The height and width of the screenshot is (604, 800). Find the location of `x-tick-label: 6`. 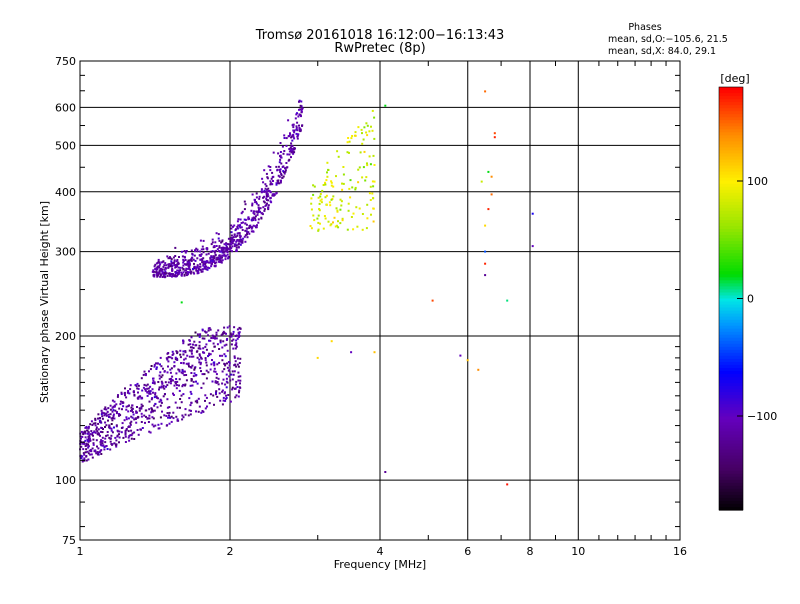

x-tick-label: 6 is located at coordinates (467, 551).